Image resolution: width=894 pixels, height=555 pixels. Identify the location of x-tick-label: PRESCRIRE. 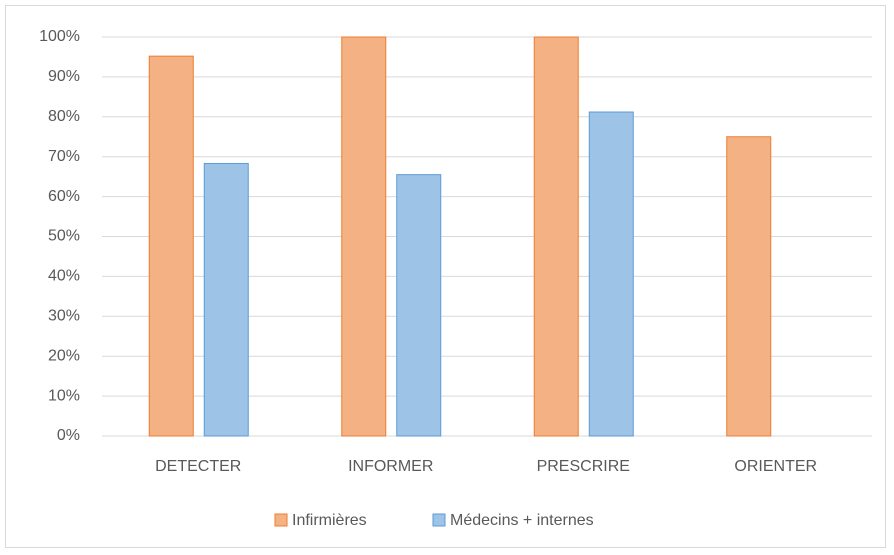
(583, 466).